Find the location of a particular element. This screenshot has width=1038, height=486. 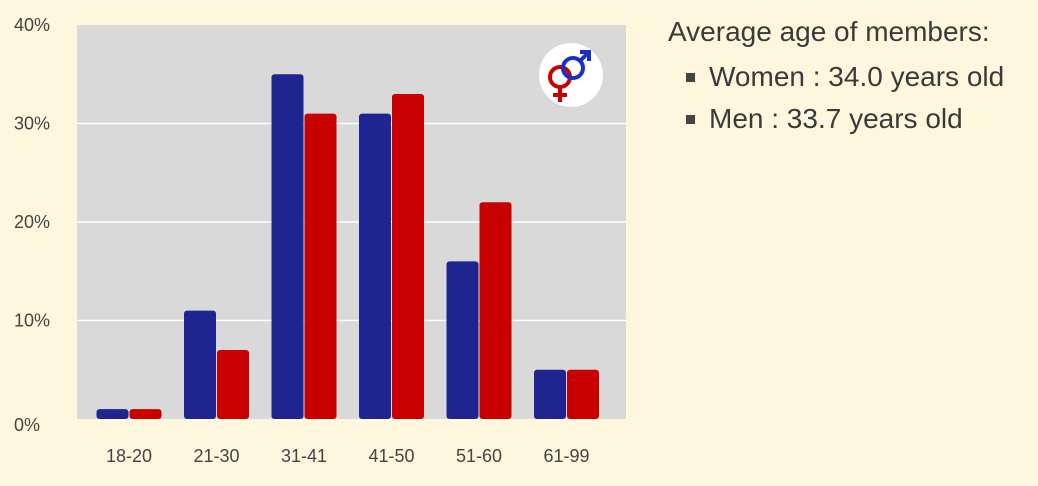

x-tick-label: 41-50 is located at coordinates (391, 456).